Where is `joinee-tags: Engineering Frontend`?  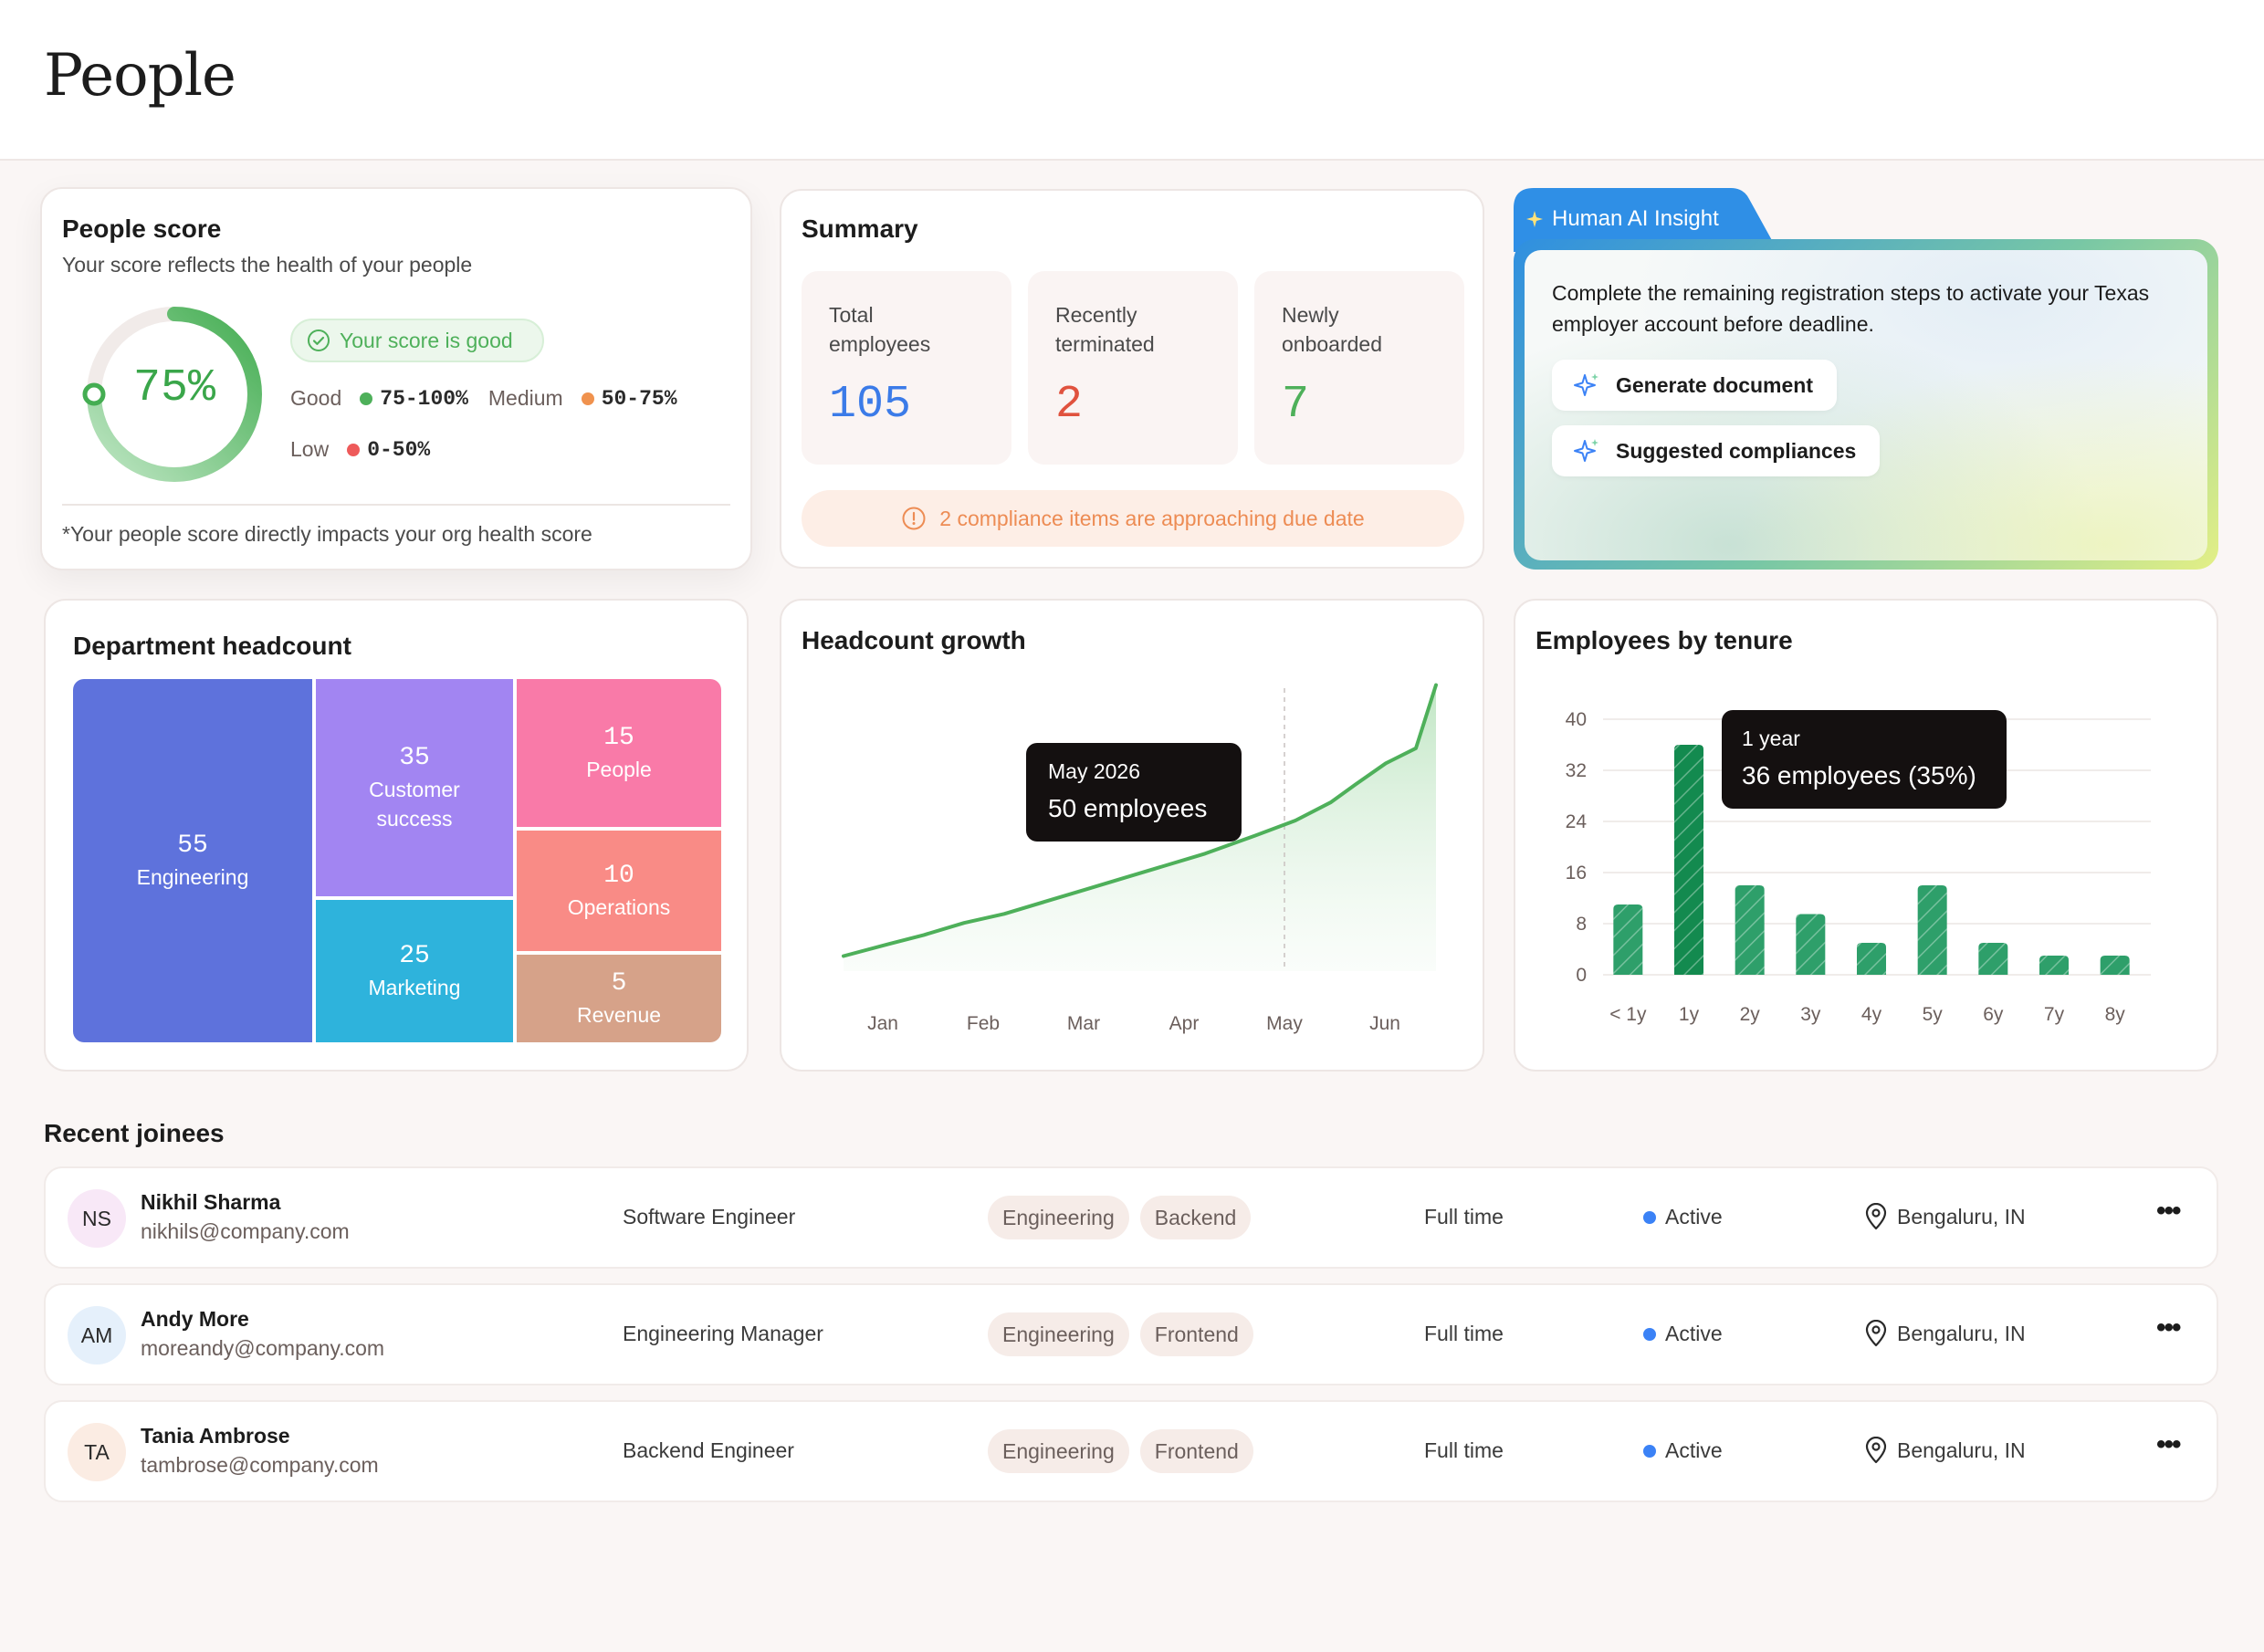
joinee-tags: Engineering Frontend is located at coordinates (1121, 1334).